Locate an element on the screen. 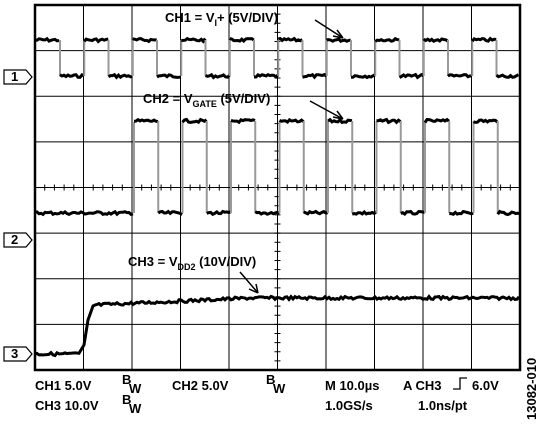  trigger-edge-icon is located at coordinates (460, 383).